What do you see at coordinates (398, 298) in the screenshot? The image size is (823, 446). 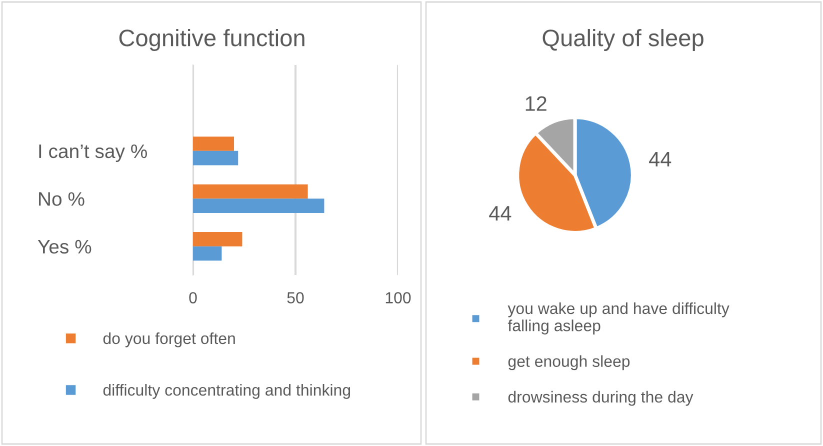 I see `x-tick-label: 100` at bounding box center [398, 298].